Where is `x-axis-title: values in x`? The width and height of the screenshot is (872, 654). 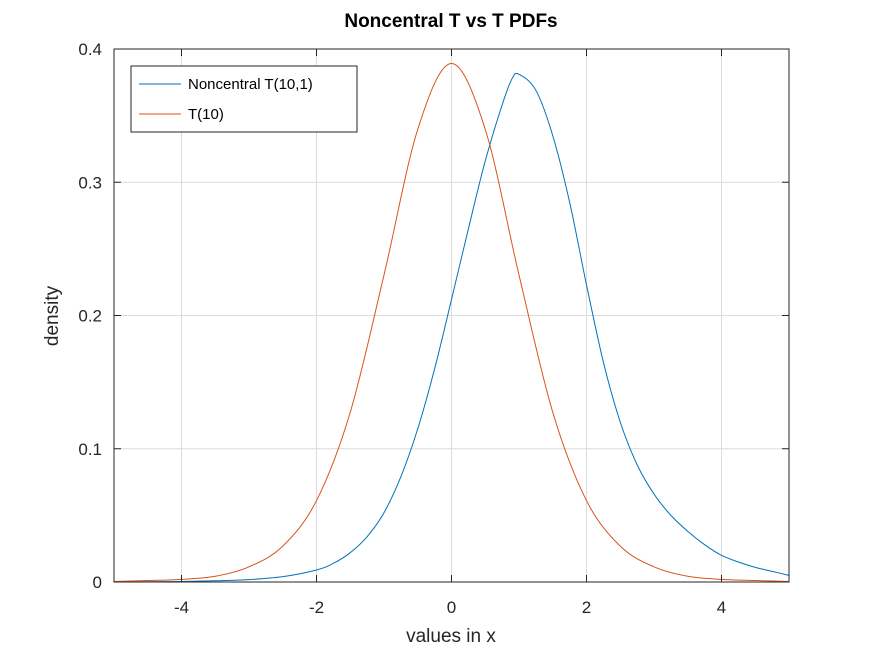 x-axis-title: values in x is located at coordinates (451, 636).